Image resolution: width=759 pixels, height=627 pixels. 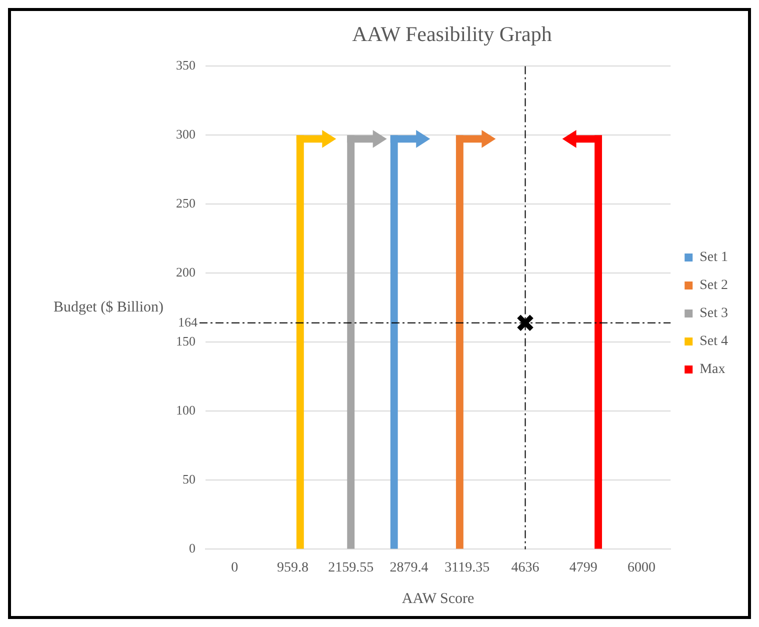 What do you see at coordinates (188, 322) in the screenshot?
I see `ref-line-label: 164` at bounding box center [188, 322].